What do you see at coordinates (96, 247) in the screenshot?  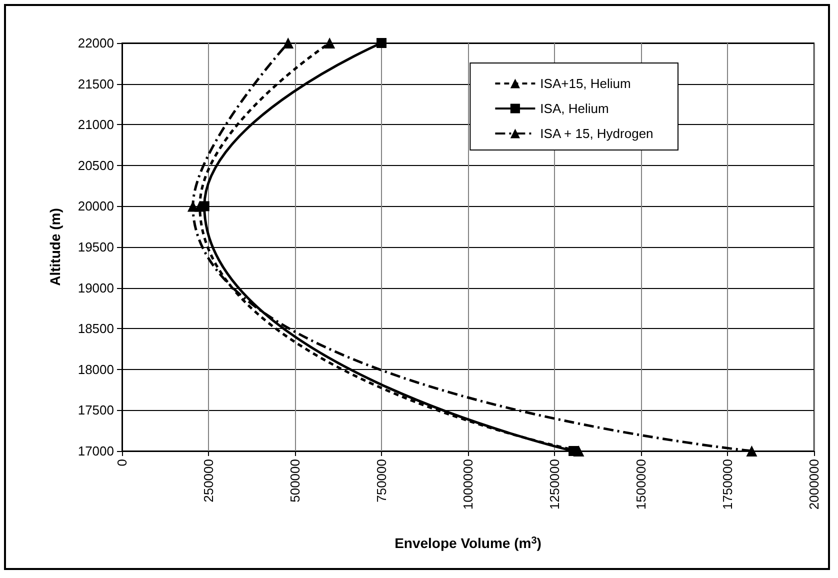 I see `y-tick-label: 19500` at bounding box center [96, 247].